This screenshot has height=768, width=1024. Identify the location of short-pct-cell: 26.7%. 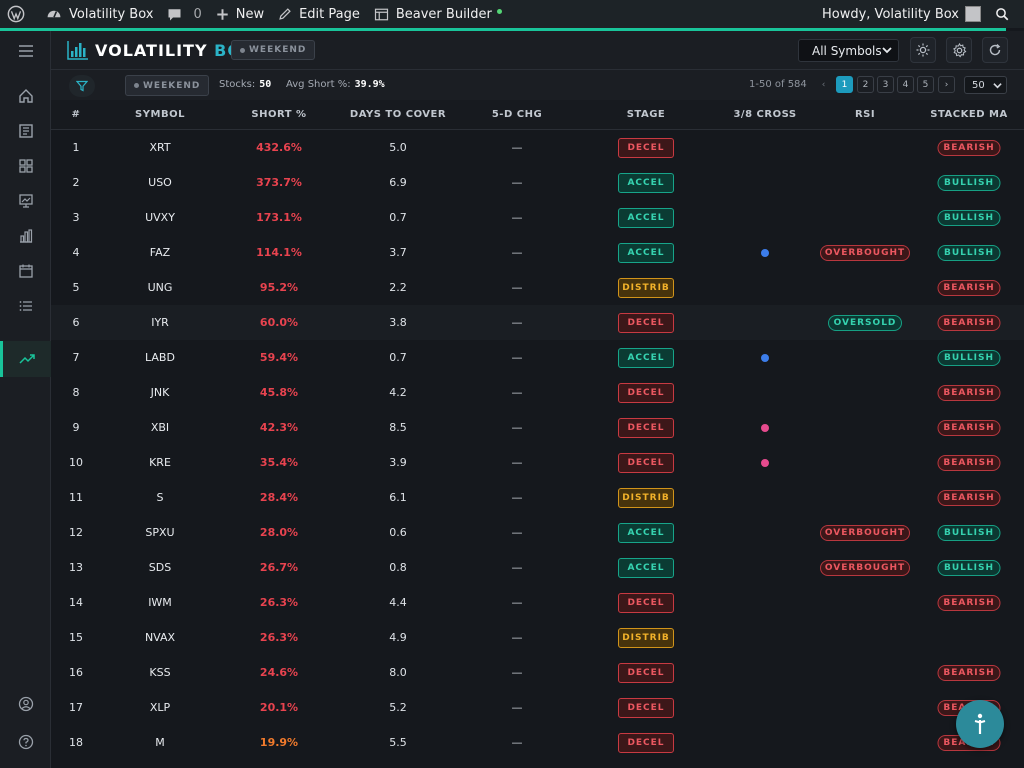
(279, 567).